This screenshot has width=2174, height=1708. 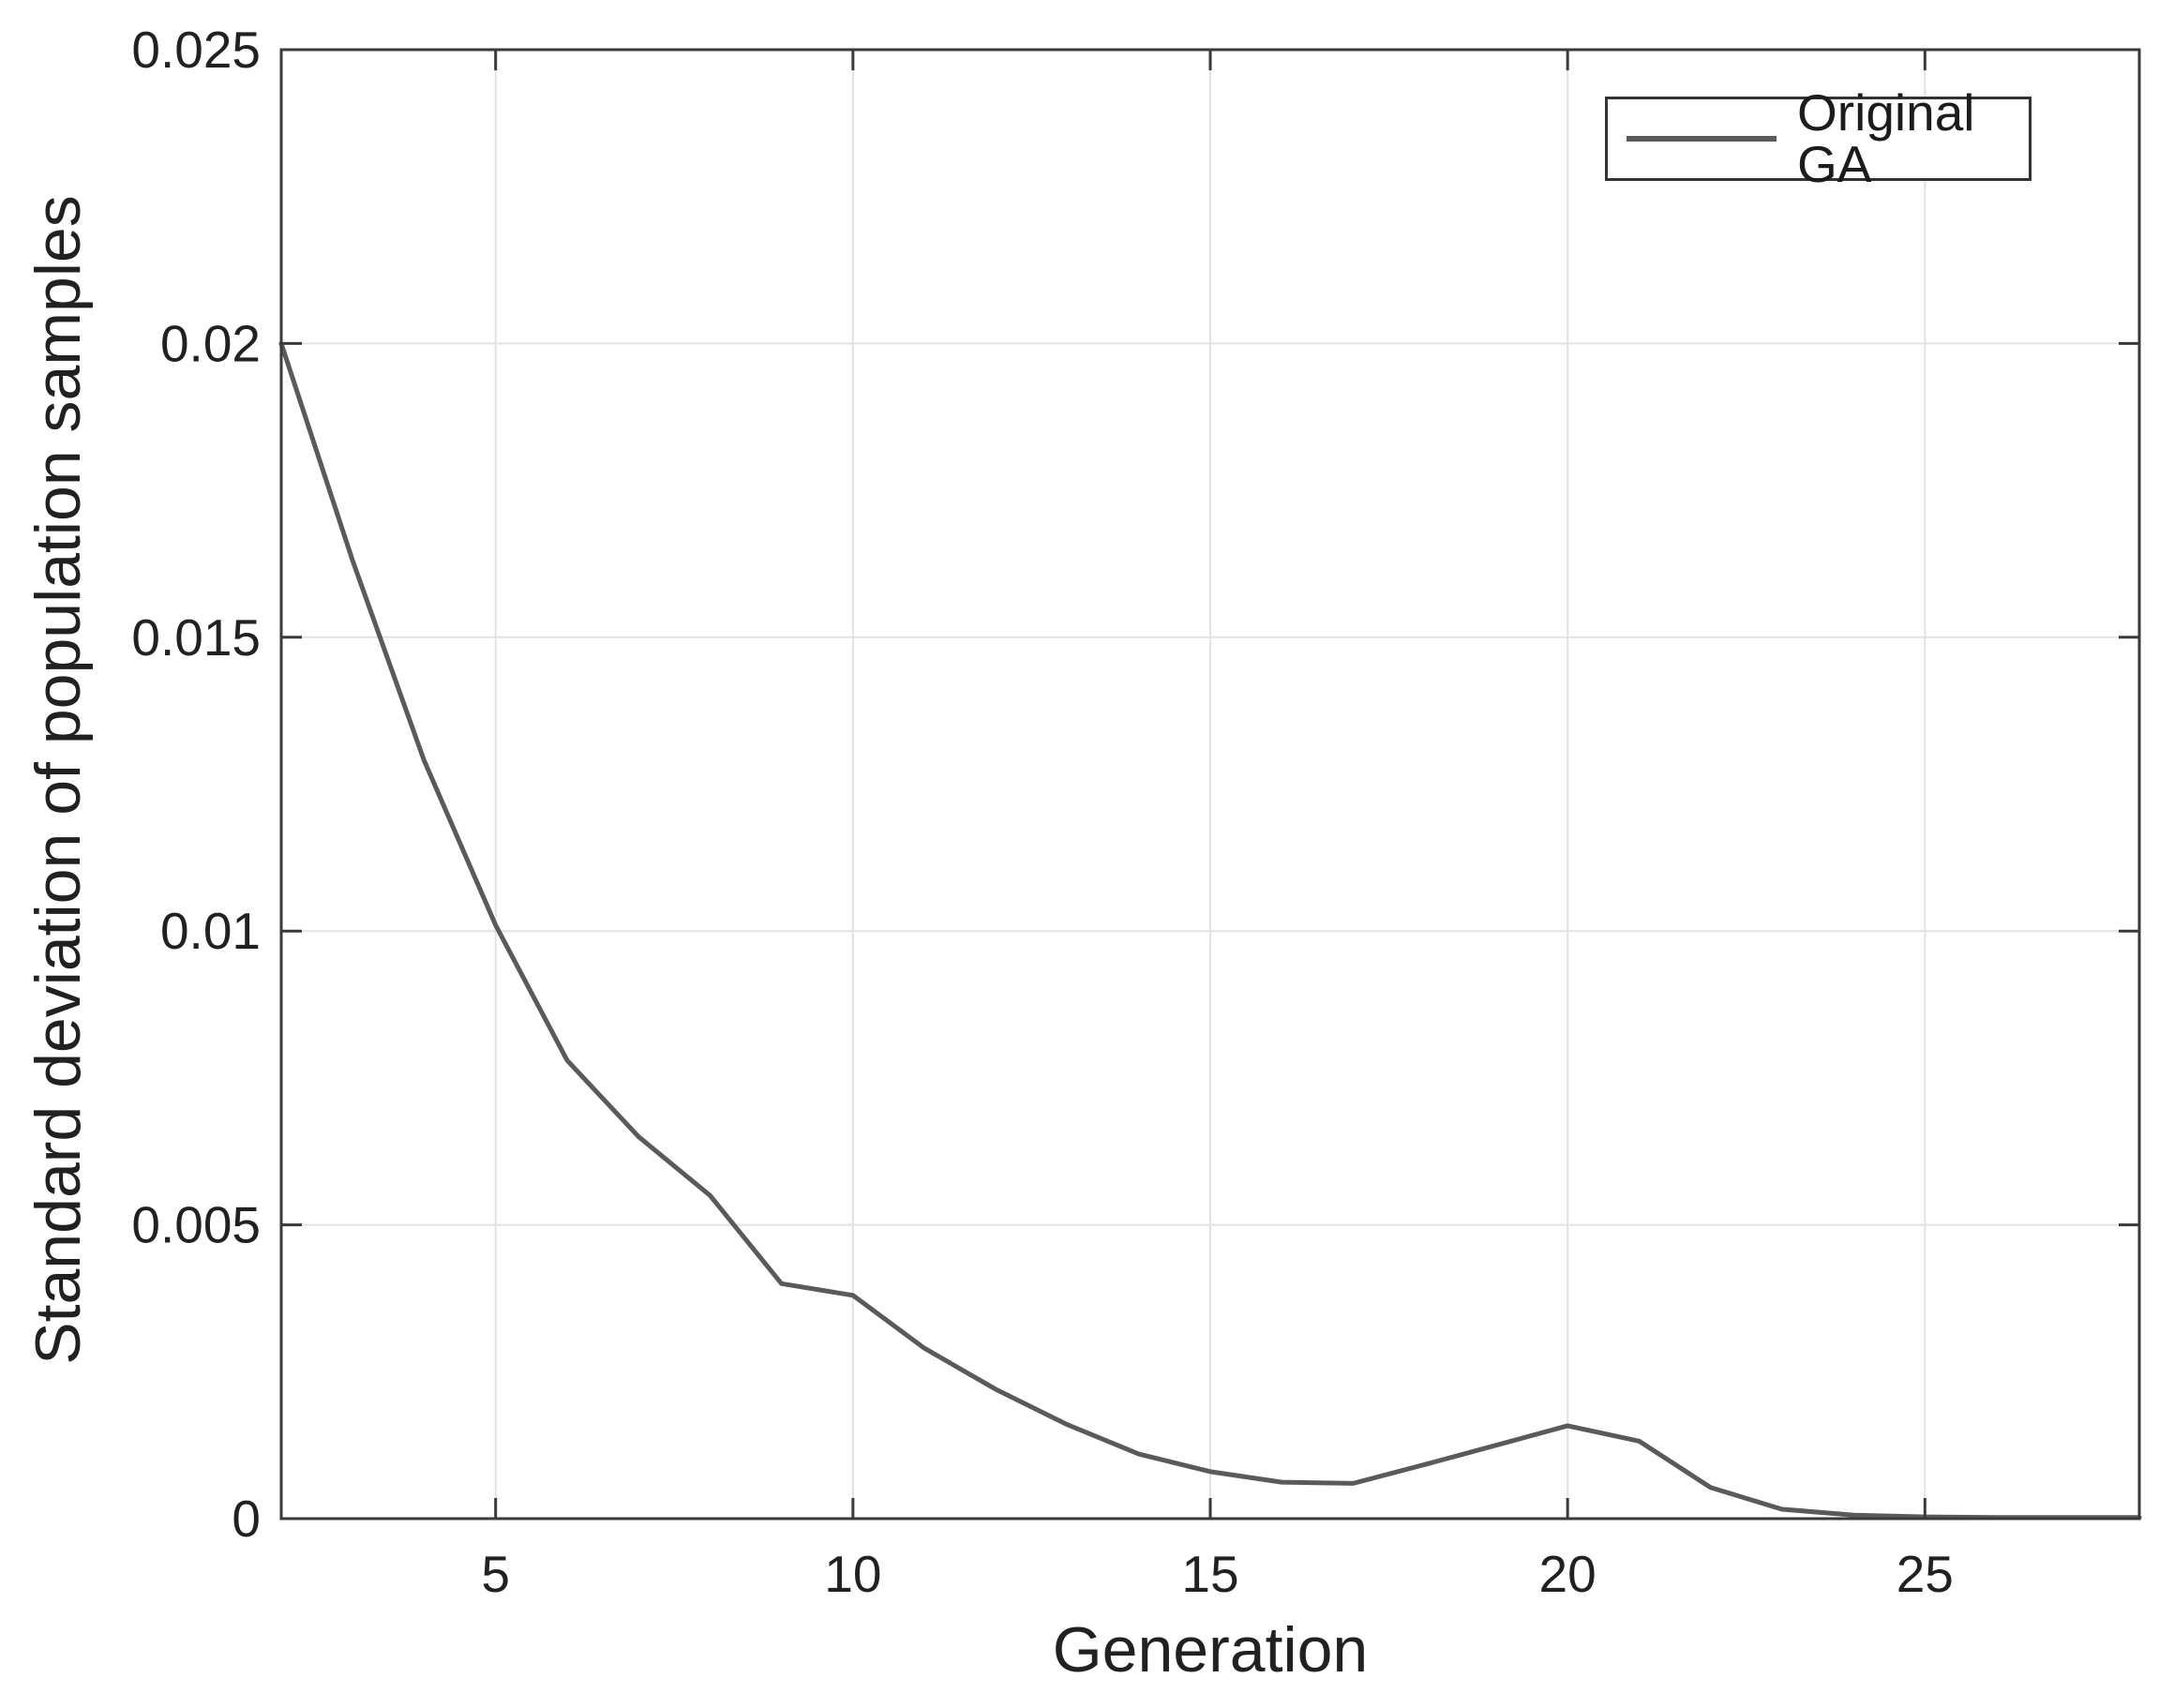 What do you see at coordinates (1702, 139) in the screenshot?
I see `legend-line-sample-icon` at bounding box center [1702, 139].